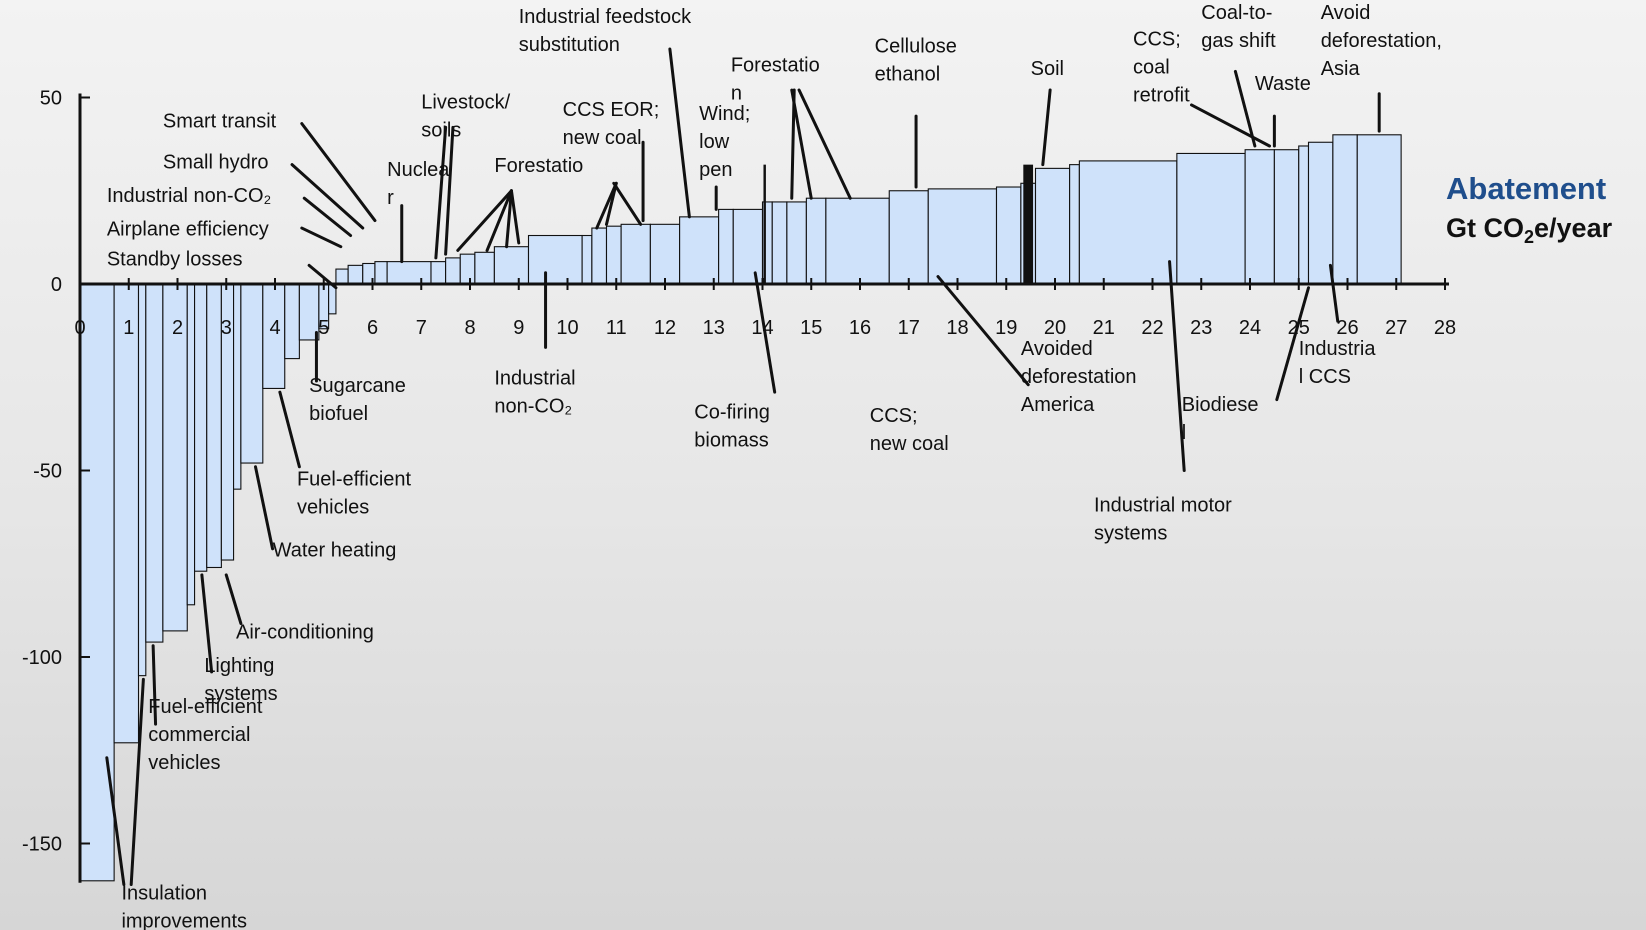  I want to click on annotation-avoid-asia-line-1: deforestation,, so click(1381, 41).